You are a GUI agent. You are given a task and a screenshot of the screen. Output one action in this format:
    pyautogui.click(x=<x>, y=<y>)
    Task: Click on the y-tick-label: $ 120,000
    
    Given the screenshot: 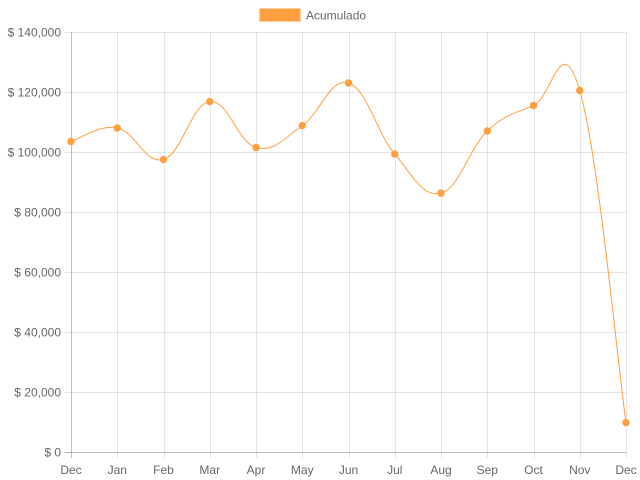 What is the action you would take?
    pyautogui.click(x=35, y=93)
    